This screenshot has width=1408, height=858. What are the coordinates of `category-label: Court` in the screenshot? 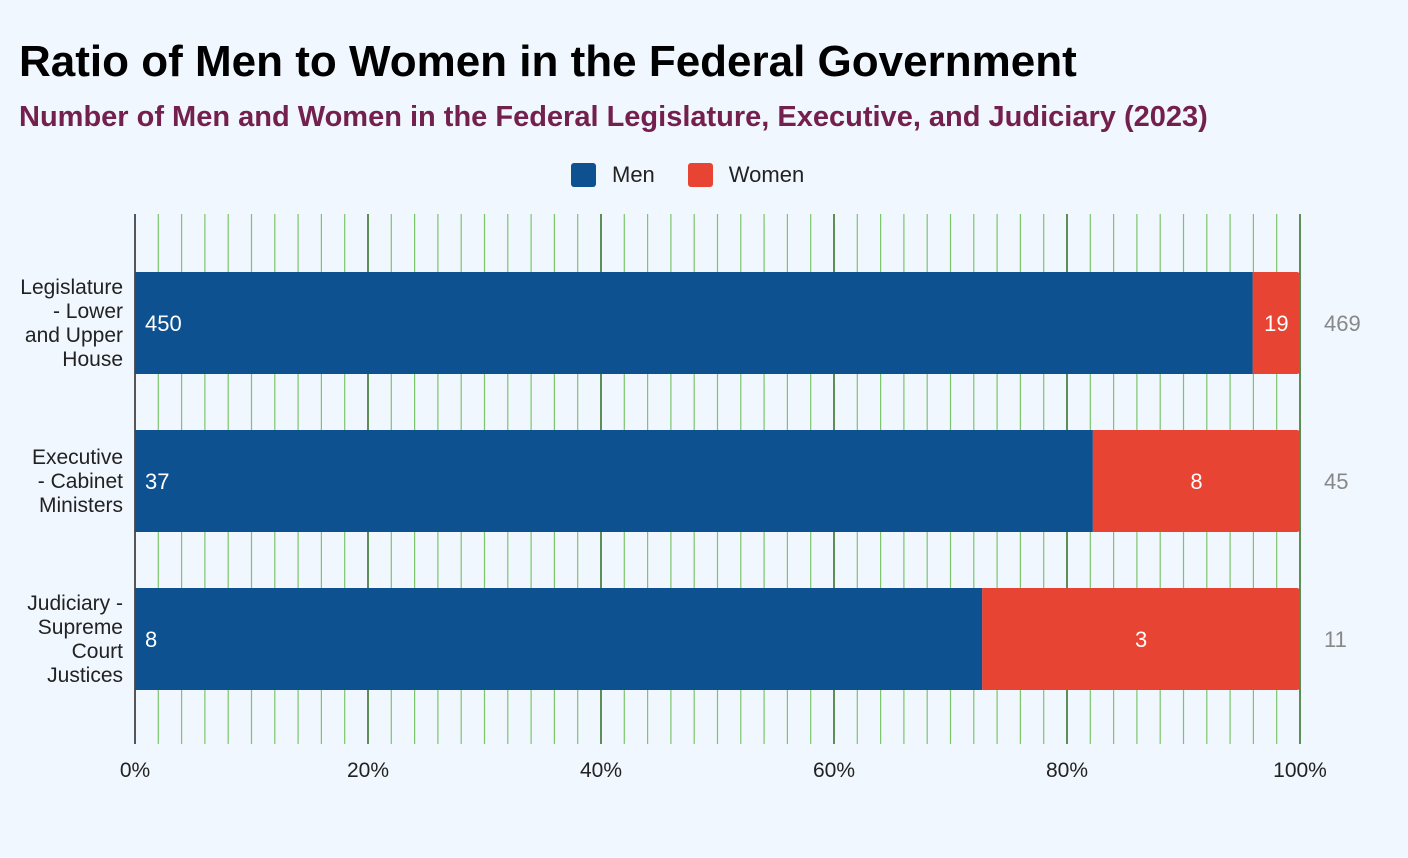 It's located at (98, 651).